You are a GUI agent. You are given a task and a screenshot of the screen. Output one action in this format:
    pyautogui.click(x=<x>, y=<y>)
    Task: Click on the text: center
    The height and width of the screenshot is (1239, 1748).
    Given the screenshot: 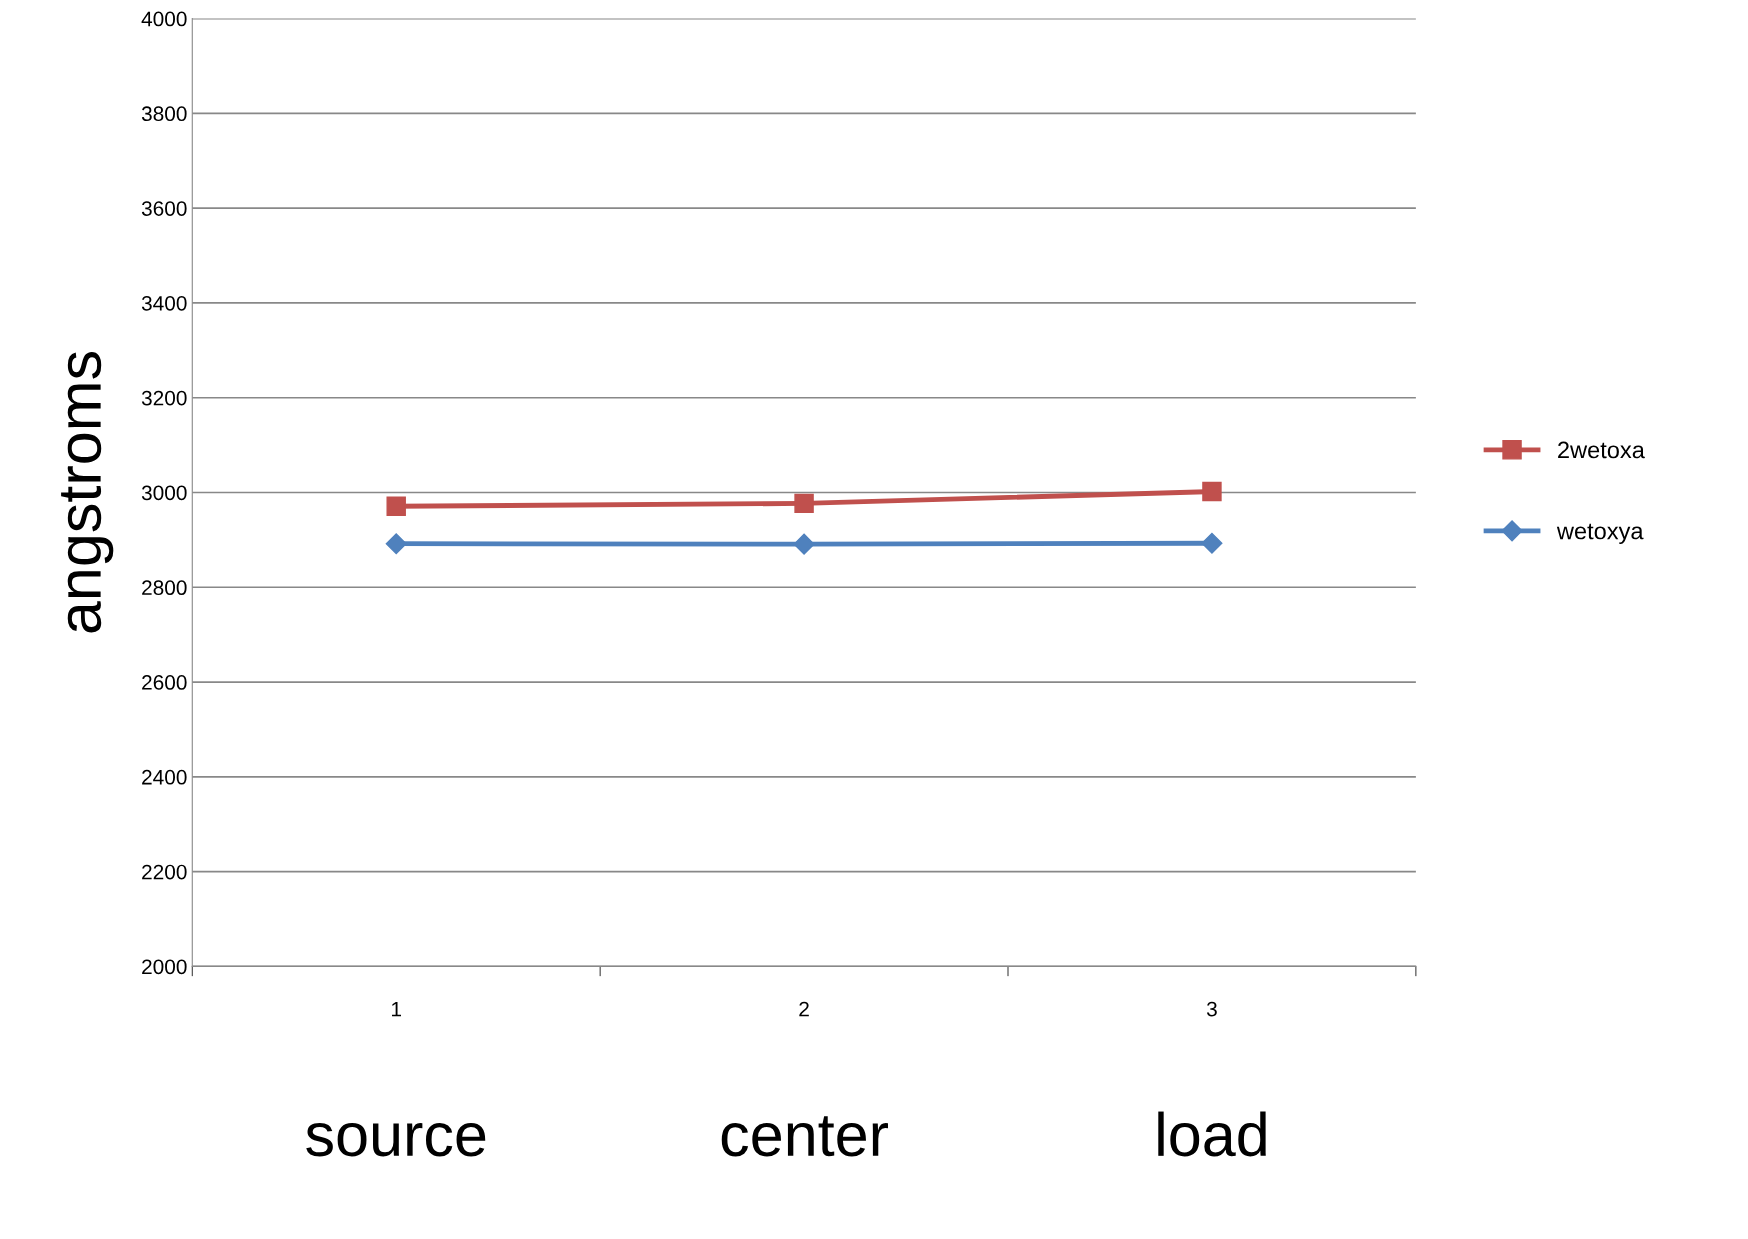 What is the action you would take?
    pyautogui.click(x=804, y=1136)
    